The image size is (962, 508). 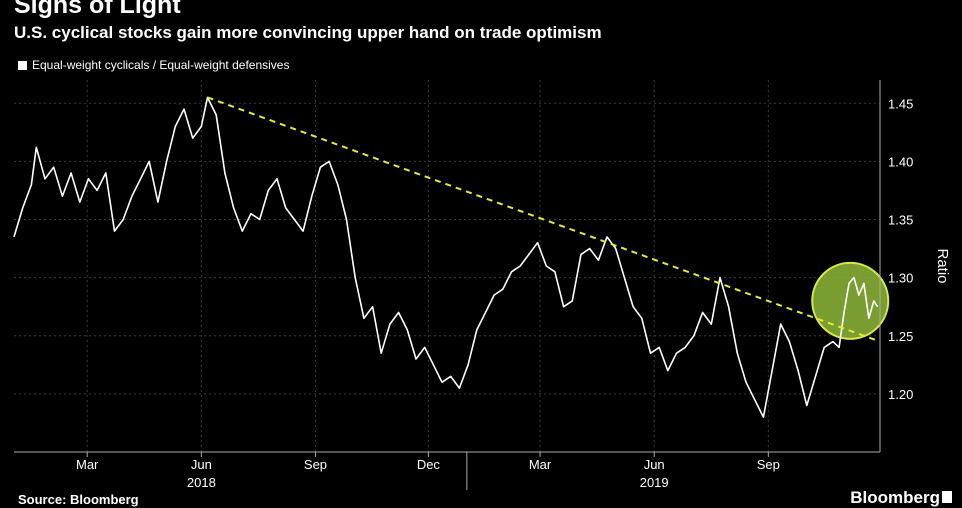 What do you see at coordinates (900, 336) in the screenshot?
I see `y-tick-label: 1.25` at bounding box center [900, 336].